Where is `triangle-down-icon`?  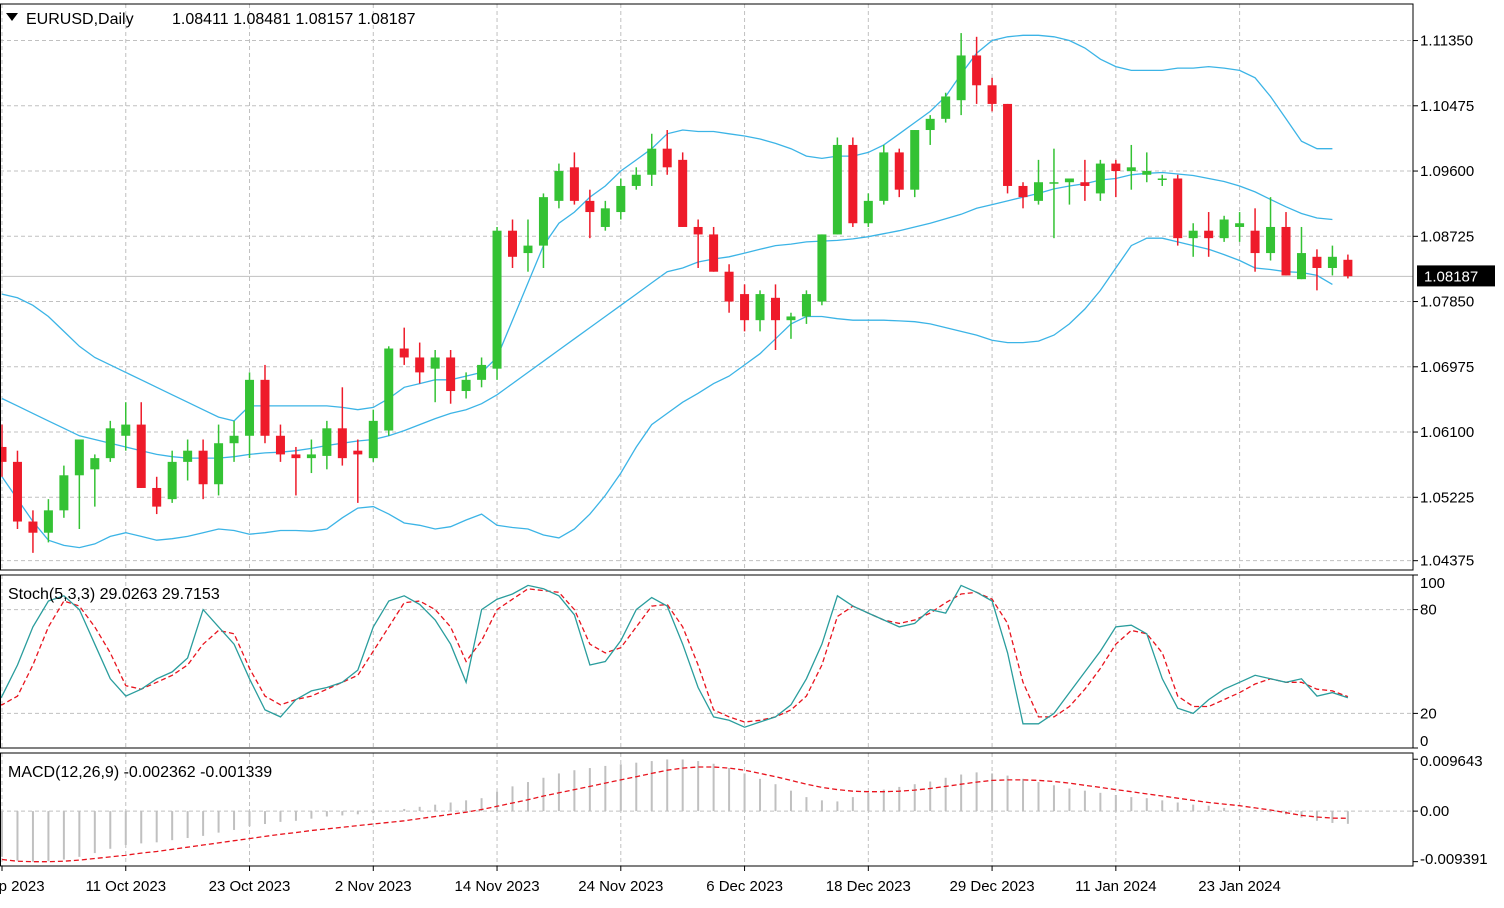
triangle-down-icon is located at coordinates (12, 17).